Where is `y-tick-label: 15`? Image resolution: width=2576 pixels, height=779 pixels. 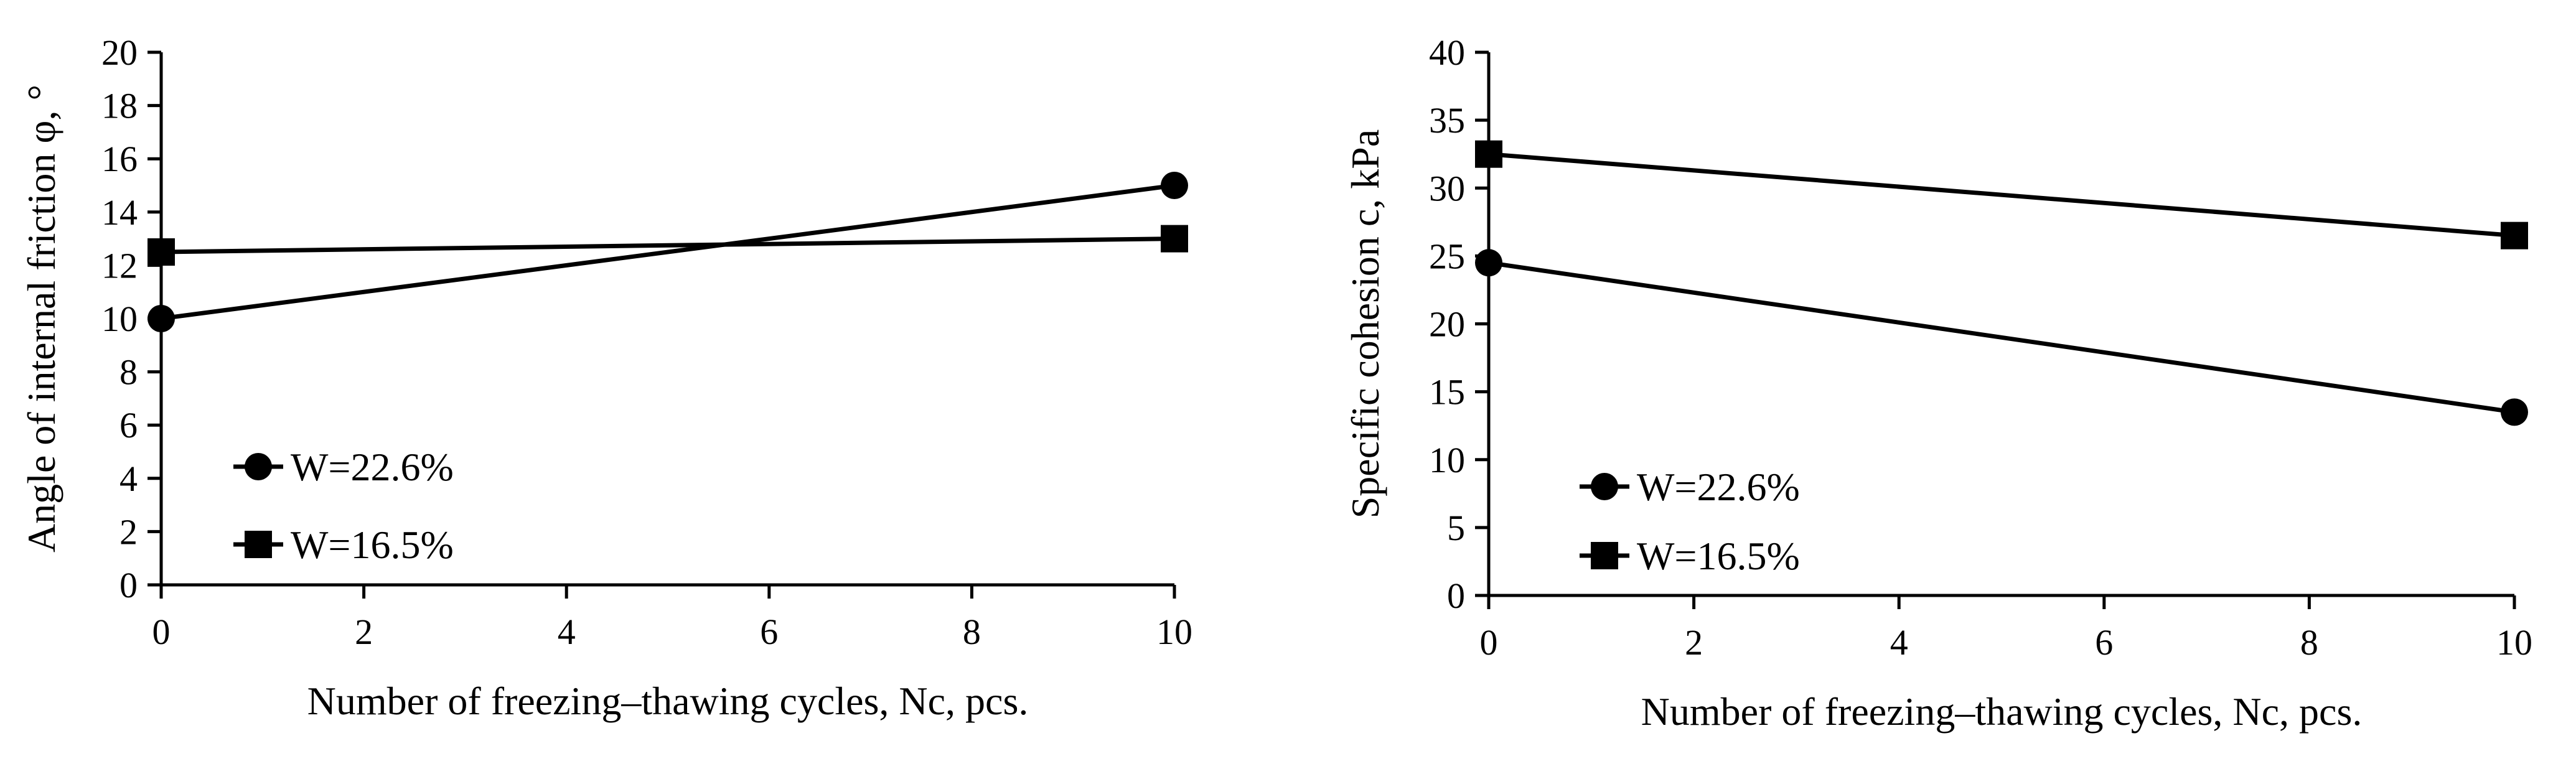
y-tick-label: 15 is located at coordinates (1447, 392).